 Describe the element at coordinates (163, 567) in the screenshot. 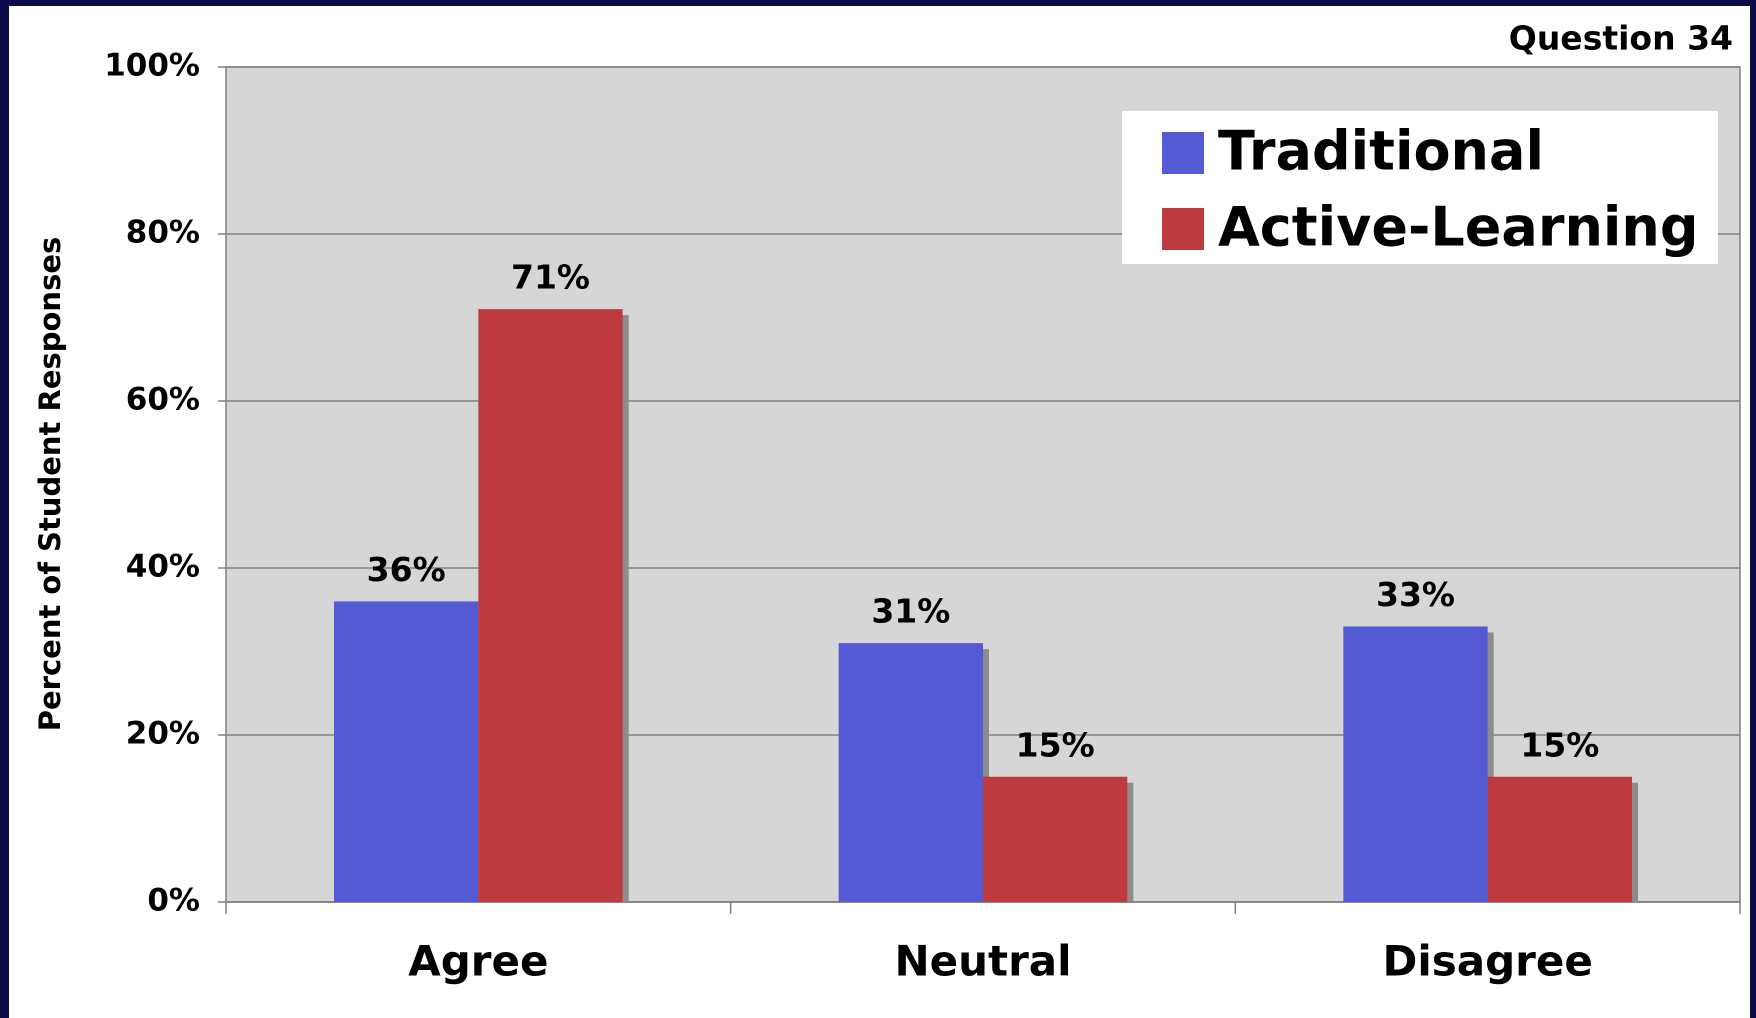

I see `y-tick-label: 40%` at that location.